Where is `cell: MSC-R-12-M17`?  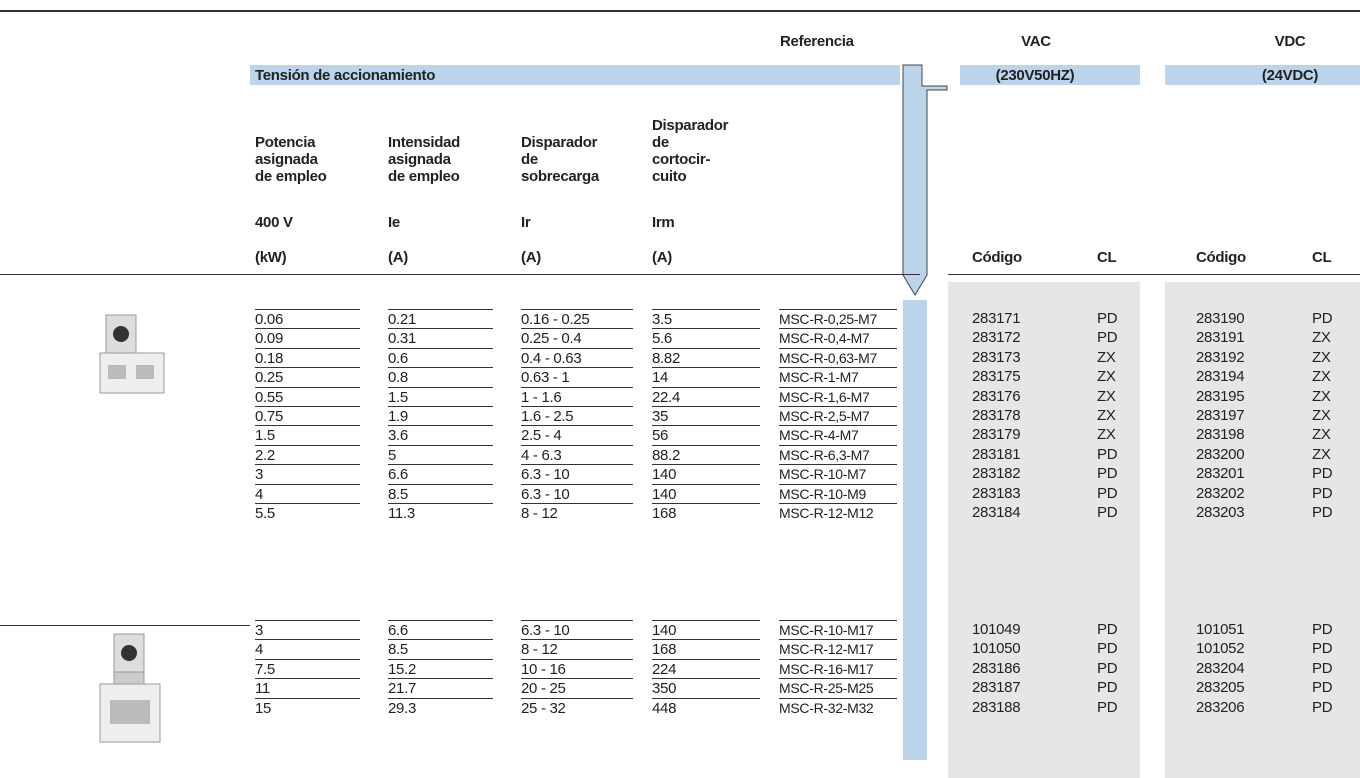 cell: MSC-R-12-M17 is located at coordinates (838, 648).